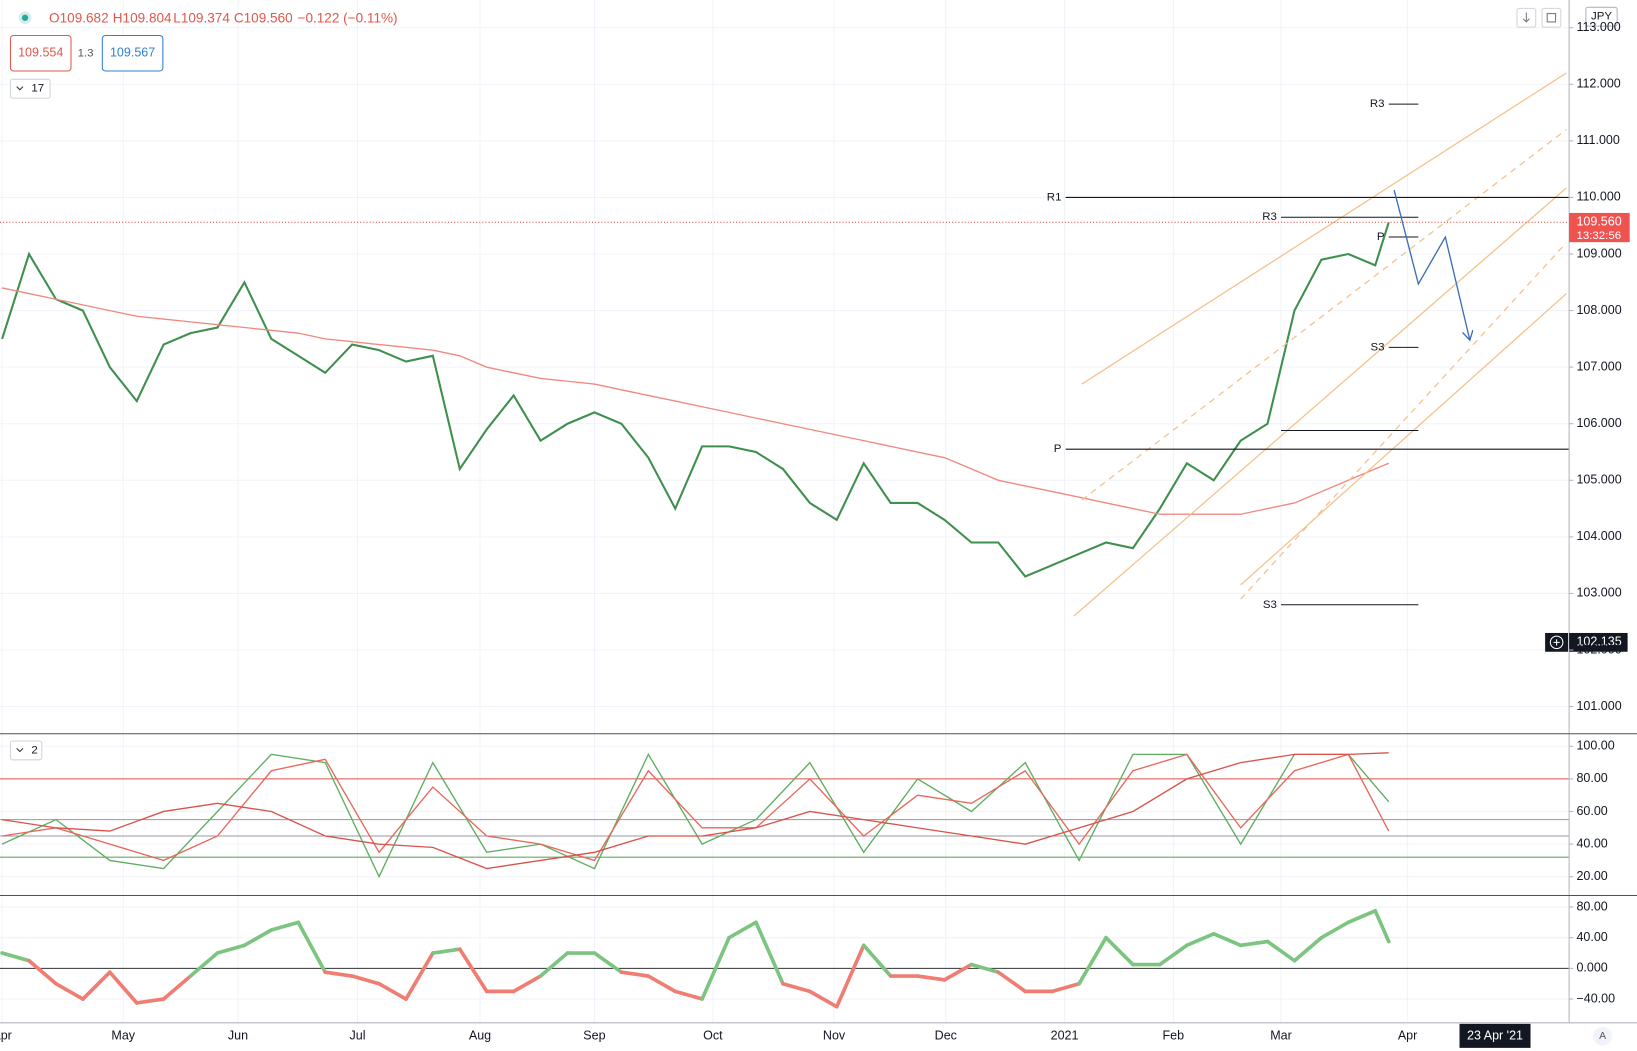 This screenshot has height=1051, width=1637. I want to click on close: C109.560, so click(263, 17).